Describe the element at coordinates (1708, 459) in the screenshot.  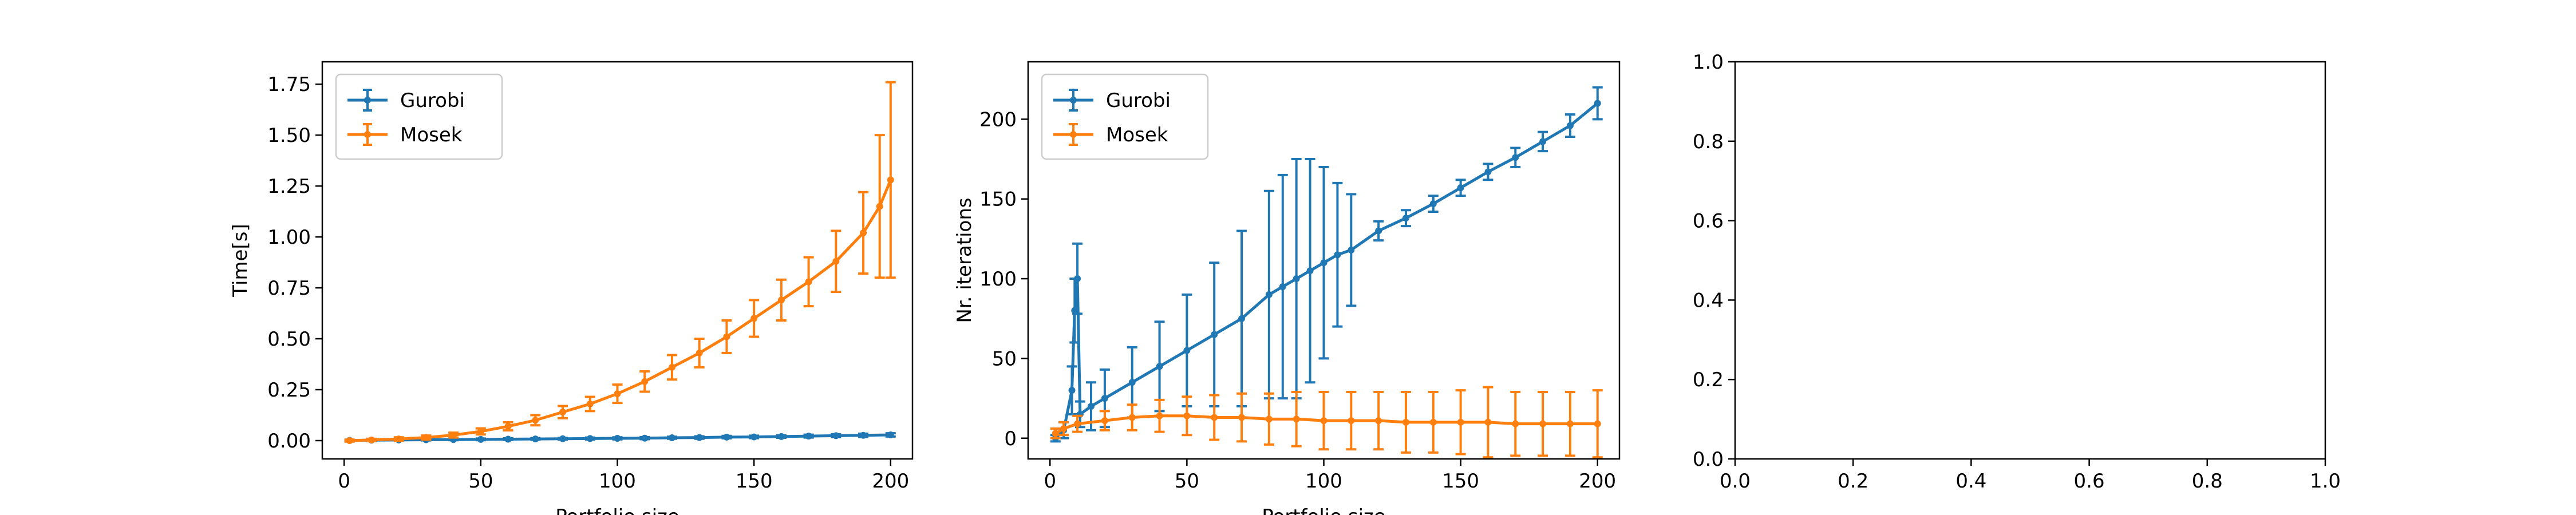
I see `y-tick-label: 0.0` at that location.